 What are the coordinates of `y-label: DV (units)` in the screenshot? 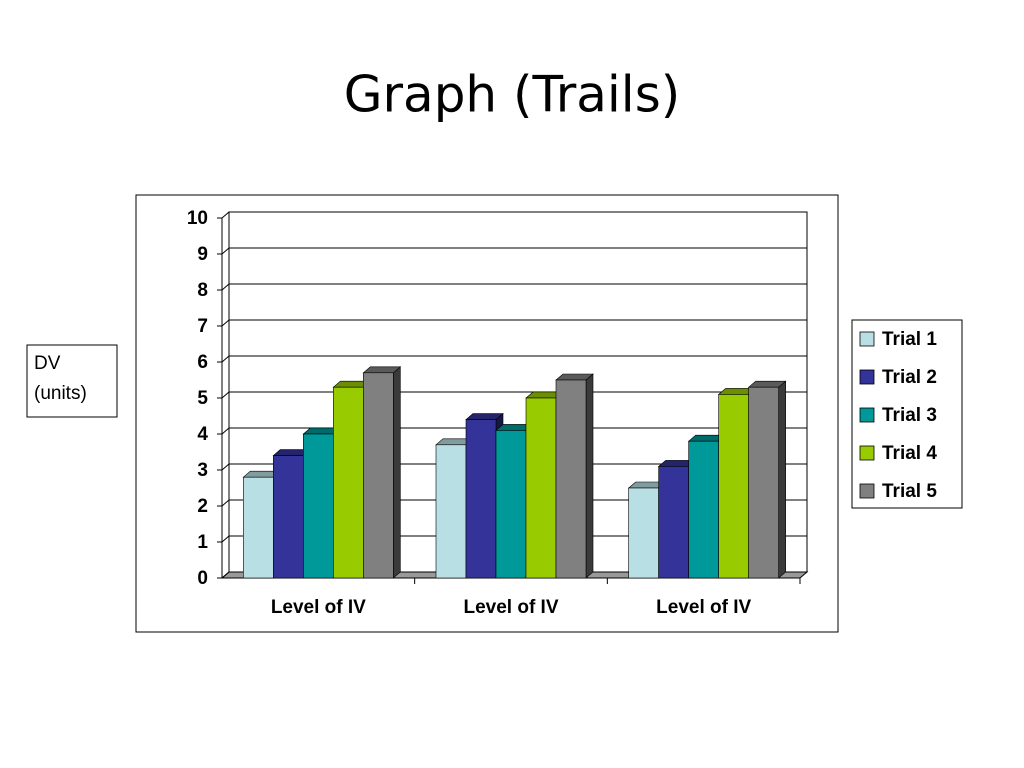 It's located at (60, 378).